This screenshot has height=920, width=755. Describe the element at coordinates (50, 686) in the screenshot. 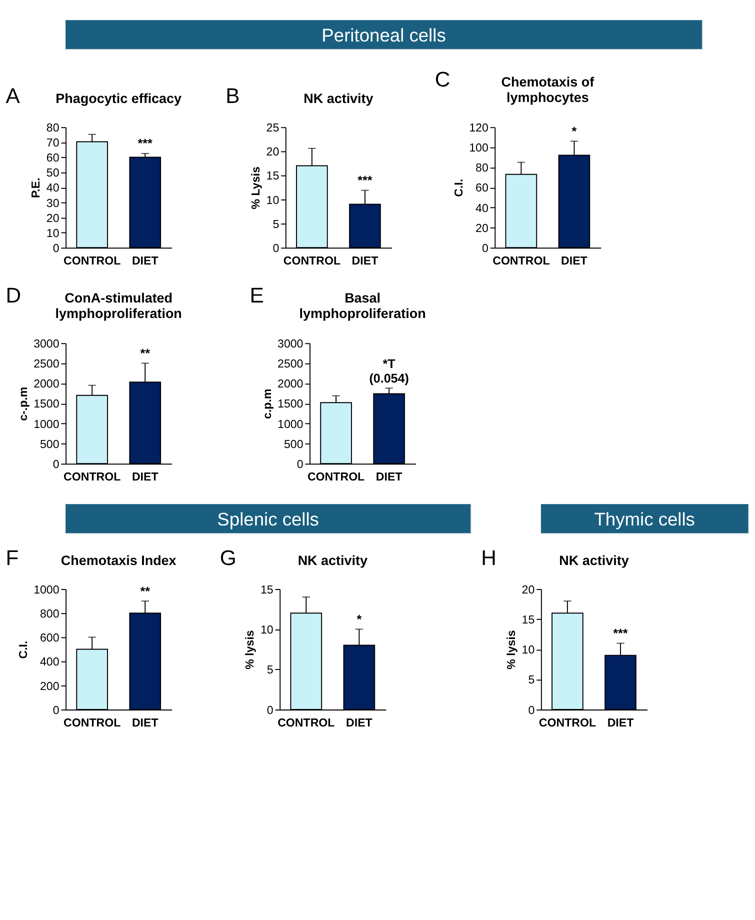

I see `y-tick-label: 200` at that location.